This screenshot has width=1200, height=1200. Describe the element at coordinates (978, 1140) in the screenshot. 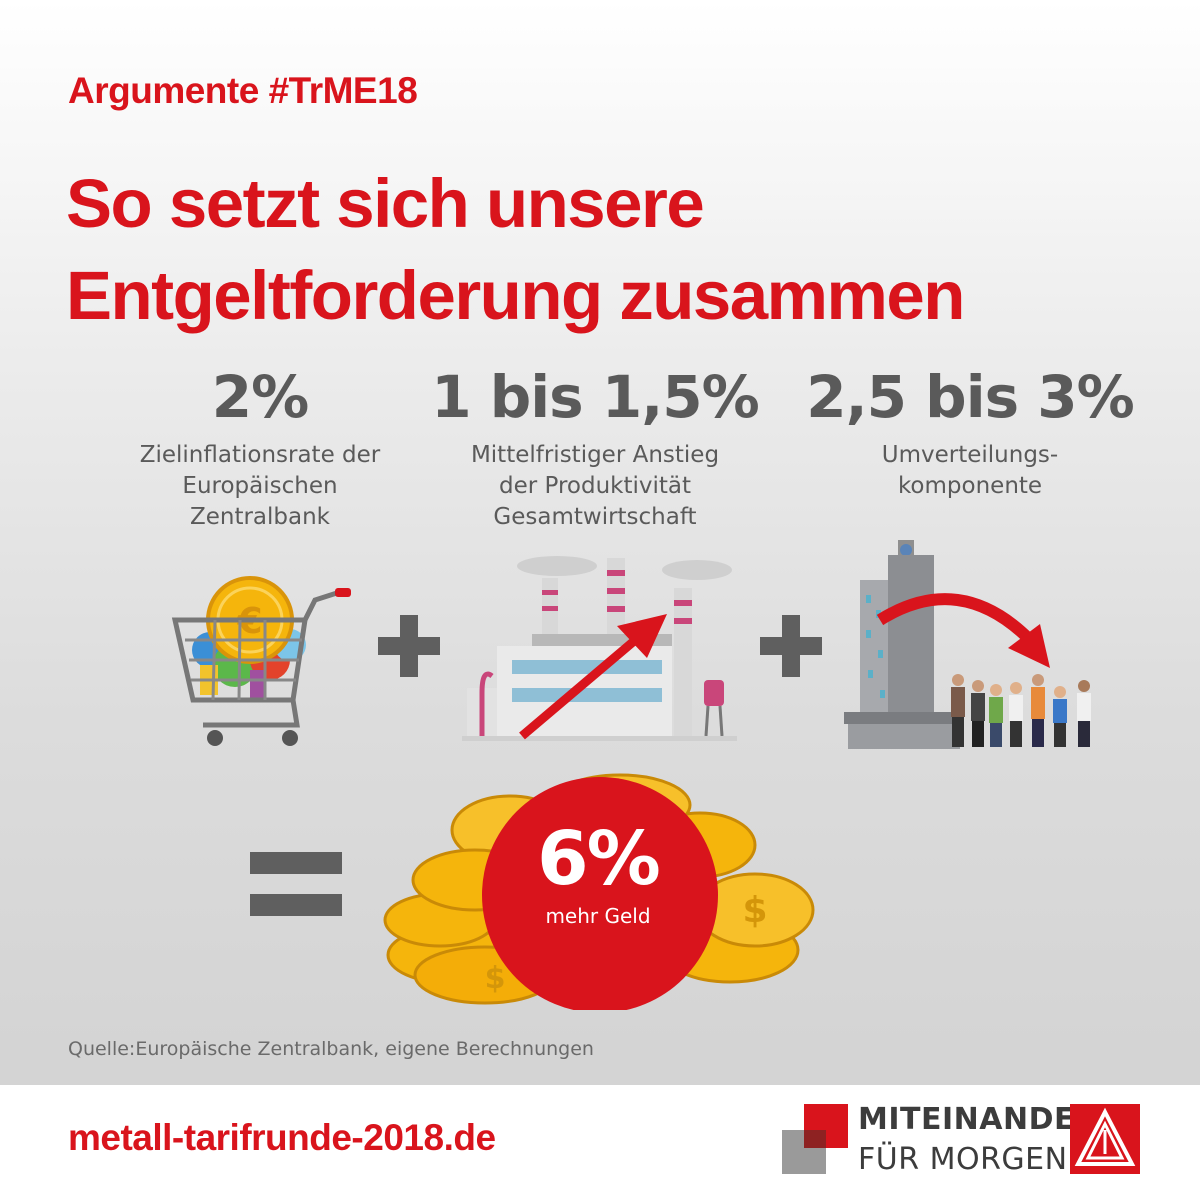

I see `brand-slogan: MITEINANDER FÜR MORGEN` at that location.